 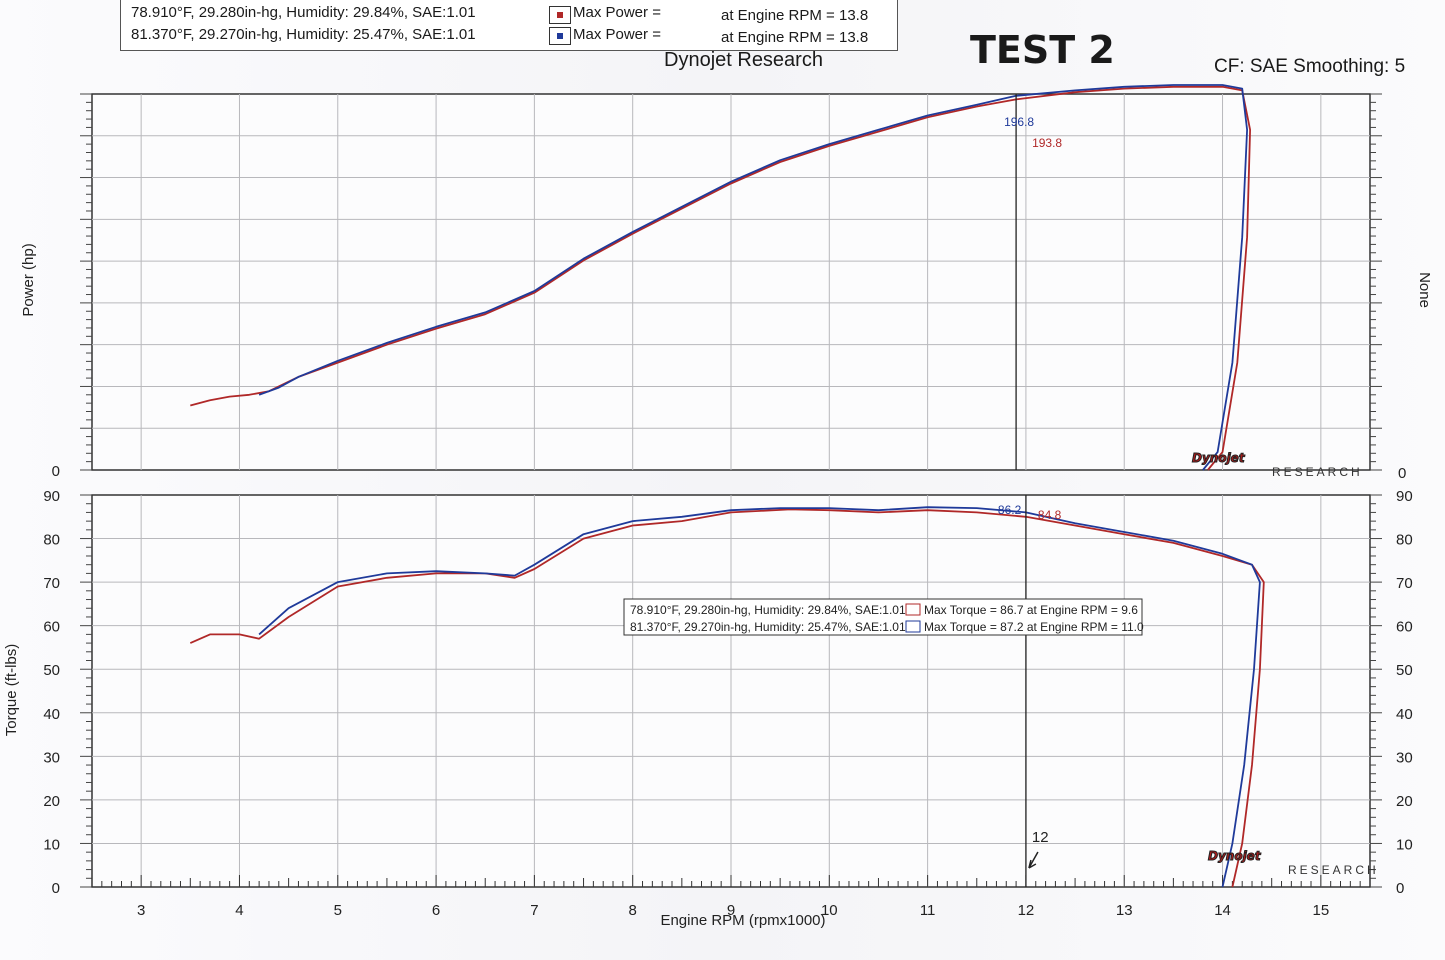 What do you see at coordinates (731, 881) in the screenshot?
I see `rpm-ruler` at bounding box center [731, 881].